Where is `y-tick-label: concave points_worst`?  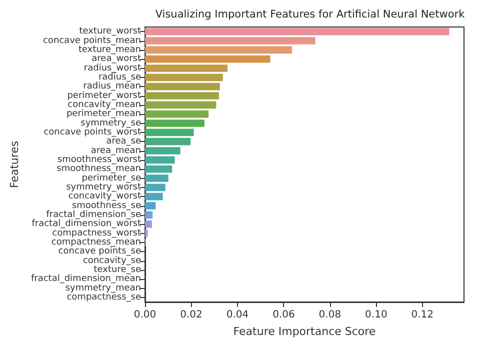 y-tick-label: concave points_worst is located at coordinates (93, 132).